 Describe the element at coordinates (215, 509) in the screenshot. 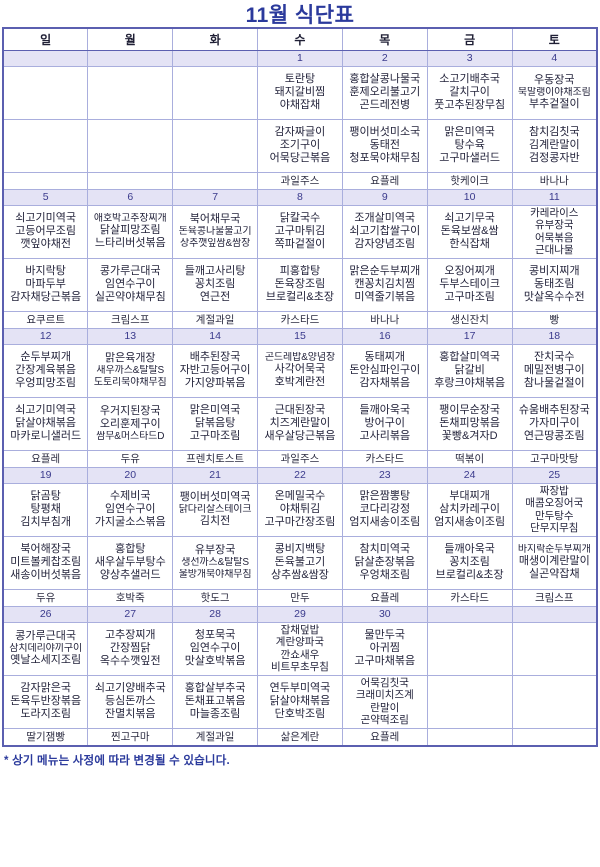

I see `lunch-cell: 팽이버섯미역국 닭다리살스테이크 김치전` at that location.